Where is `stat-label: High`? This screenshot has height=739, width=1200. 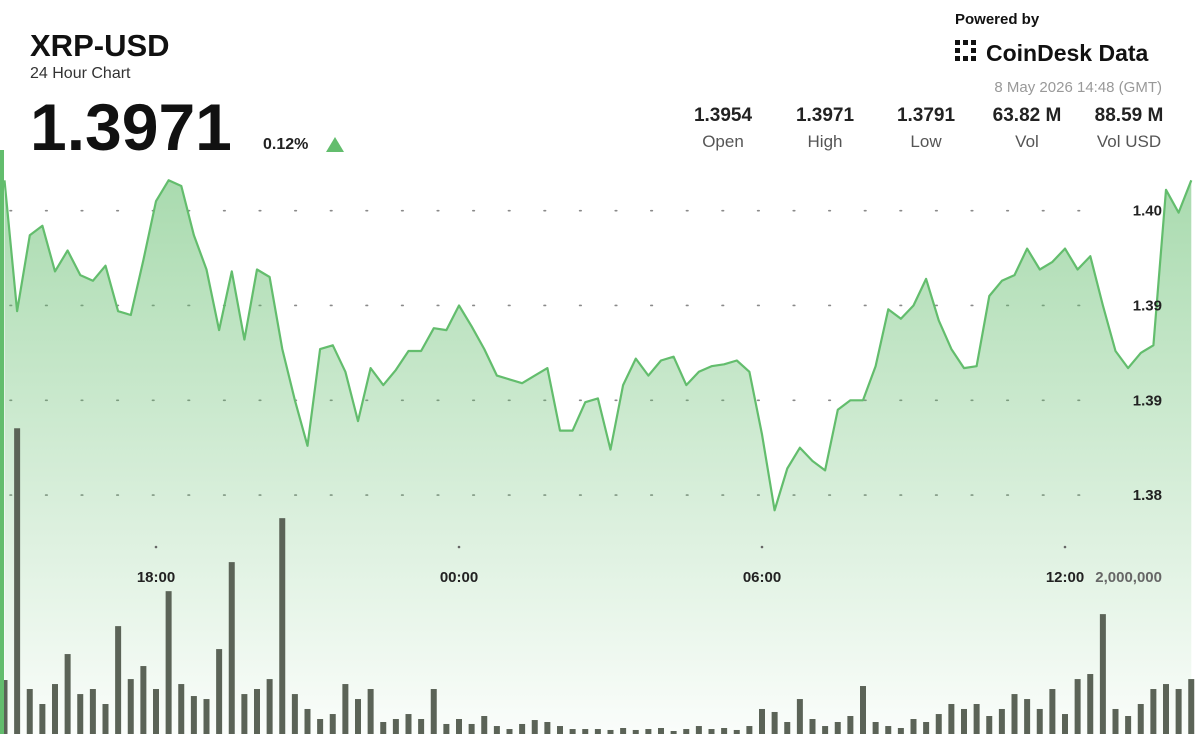
stat-label: High is located at coordinates (825, 141).